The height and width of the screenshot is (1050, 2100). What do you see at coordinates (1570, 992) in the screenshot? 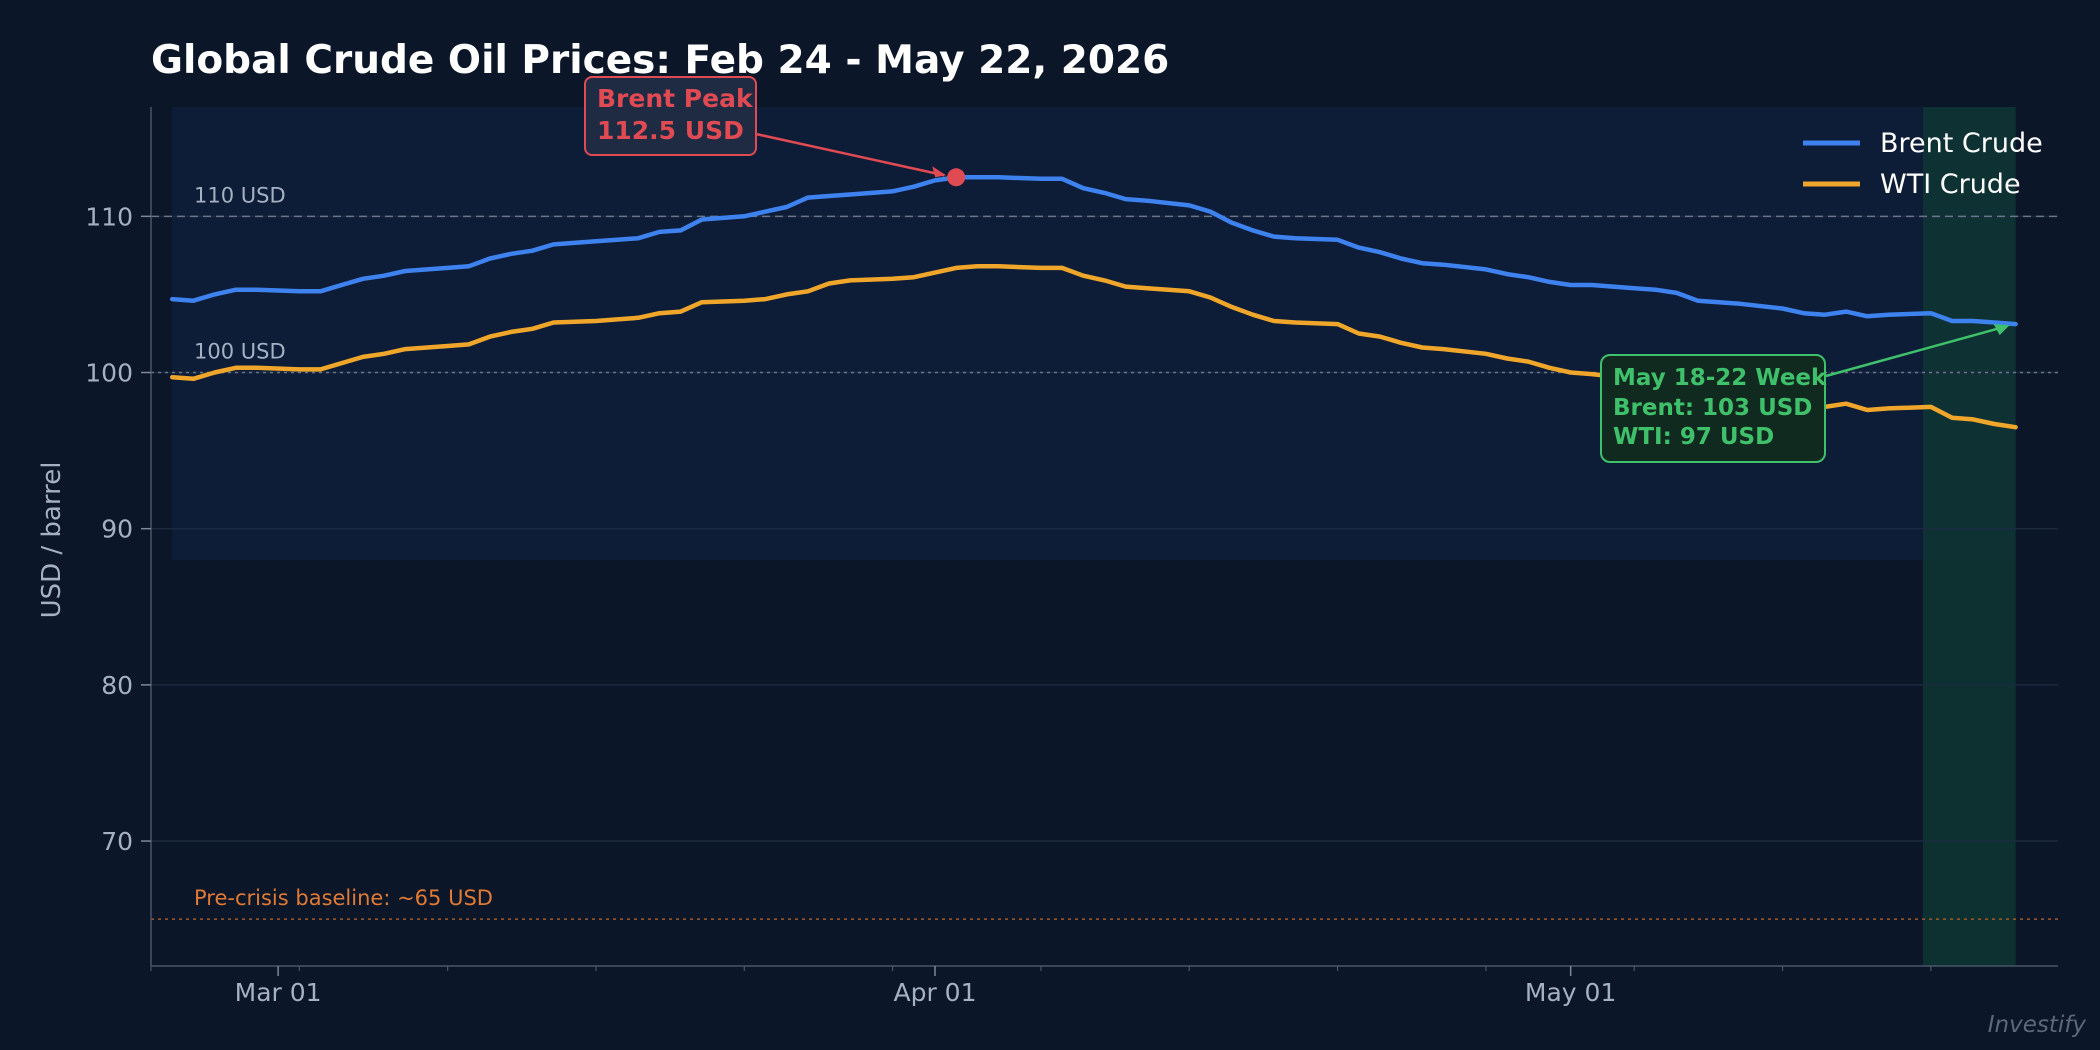
I see `x-tick-label: May 01` at bounding box center [1570, 992].